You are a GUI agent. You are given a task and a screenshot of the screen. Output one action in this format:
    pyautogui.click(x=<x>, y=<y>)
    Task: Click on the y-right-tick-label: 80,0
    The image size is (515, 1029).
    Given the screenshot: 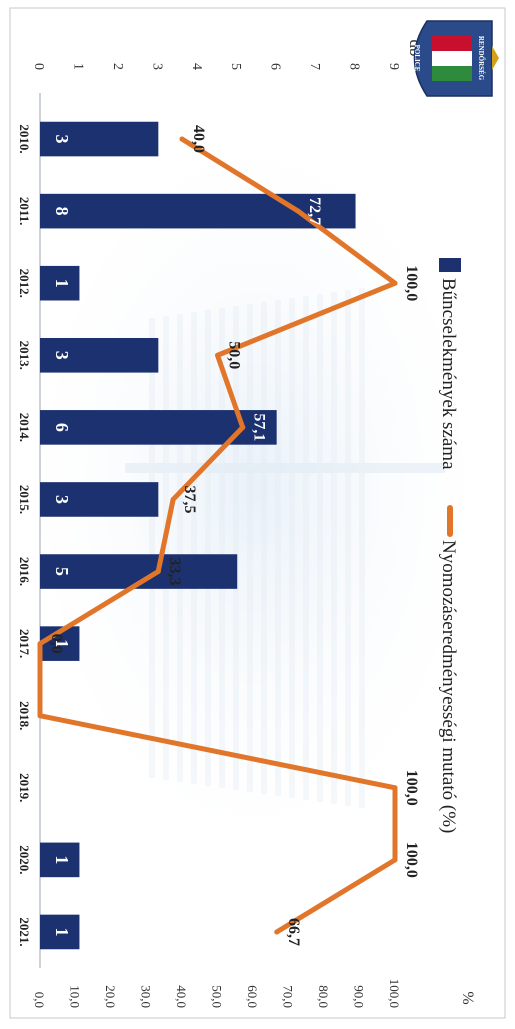 What is the action you would take?
    pyautogui.click(x=323, y=996)
    